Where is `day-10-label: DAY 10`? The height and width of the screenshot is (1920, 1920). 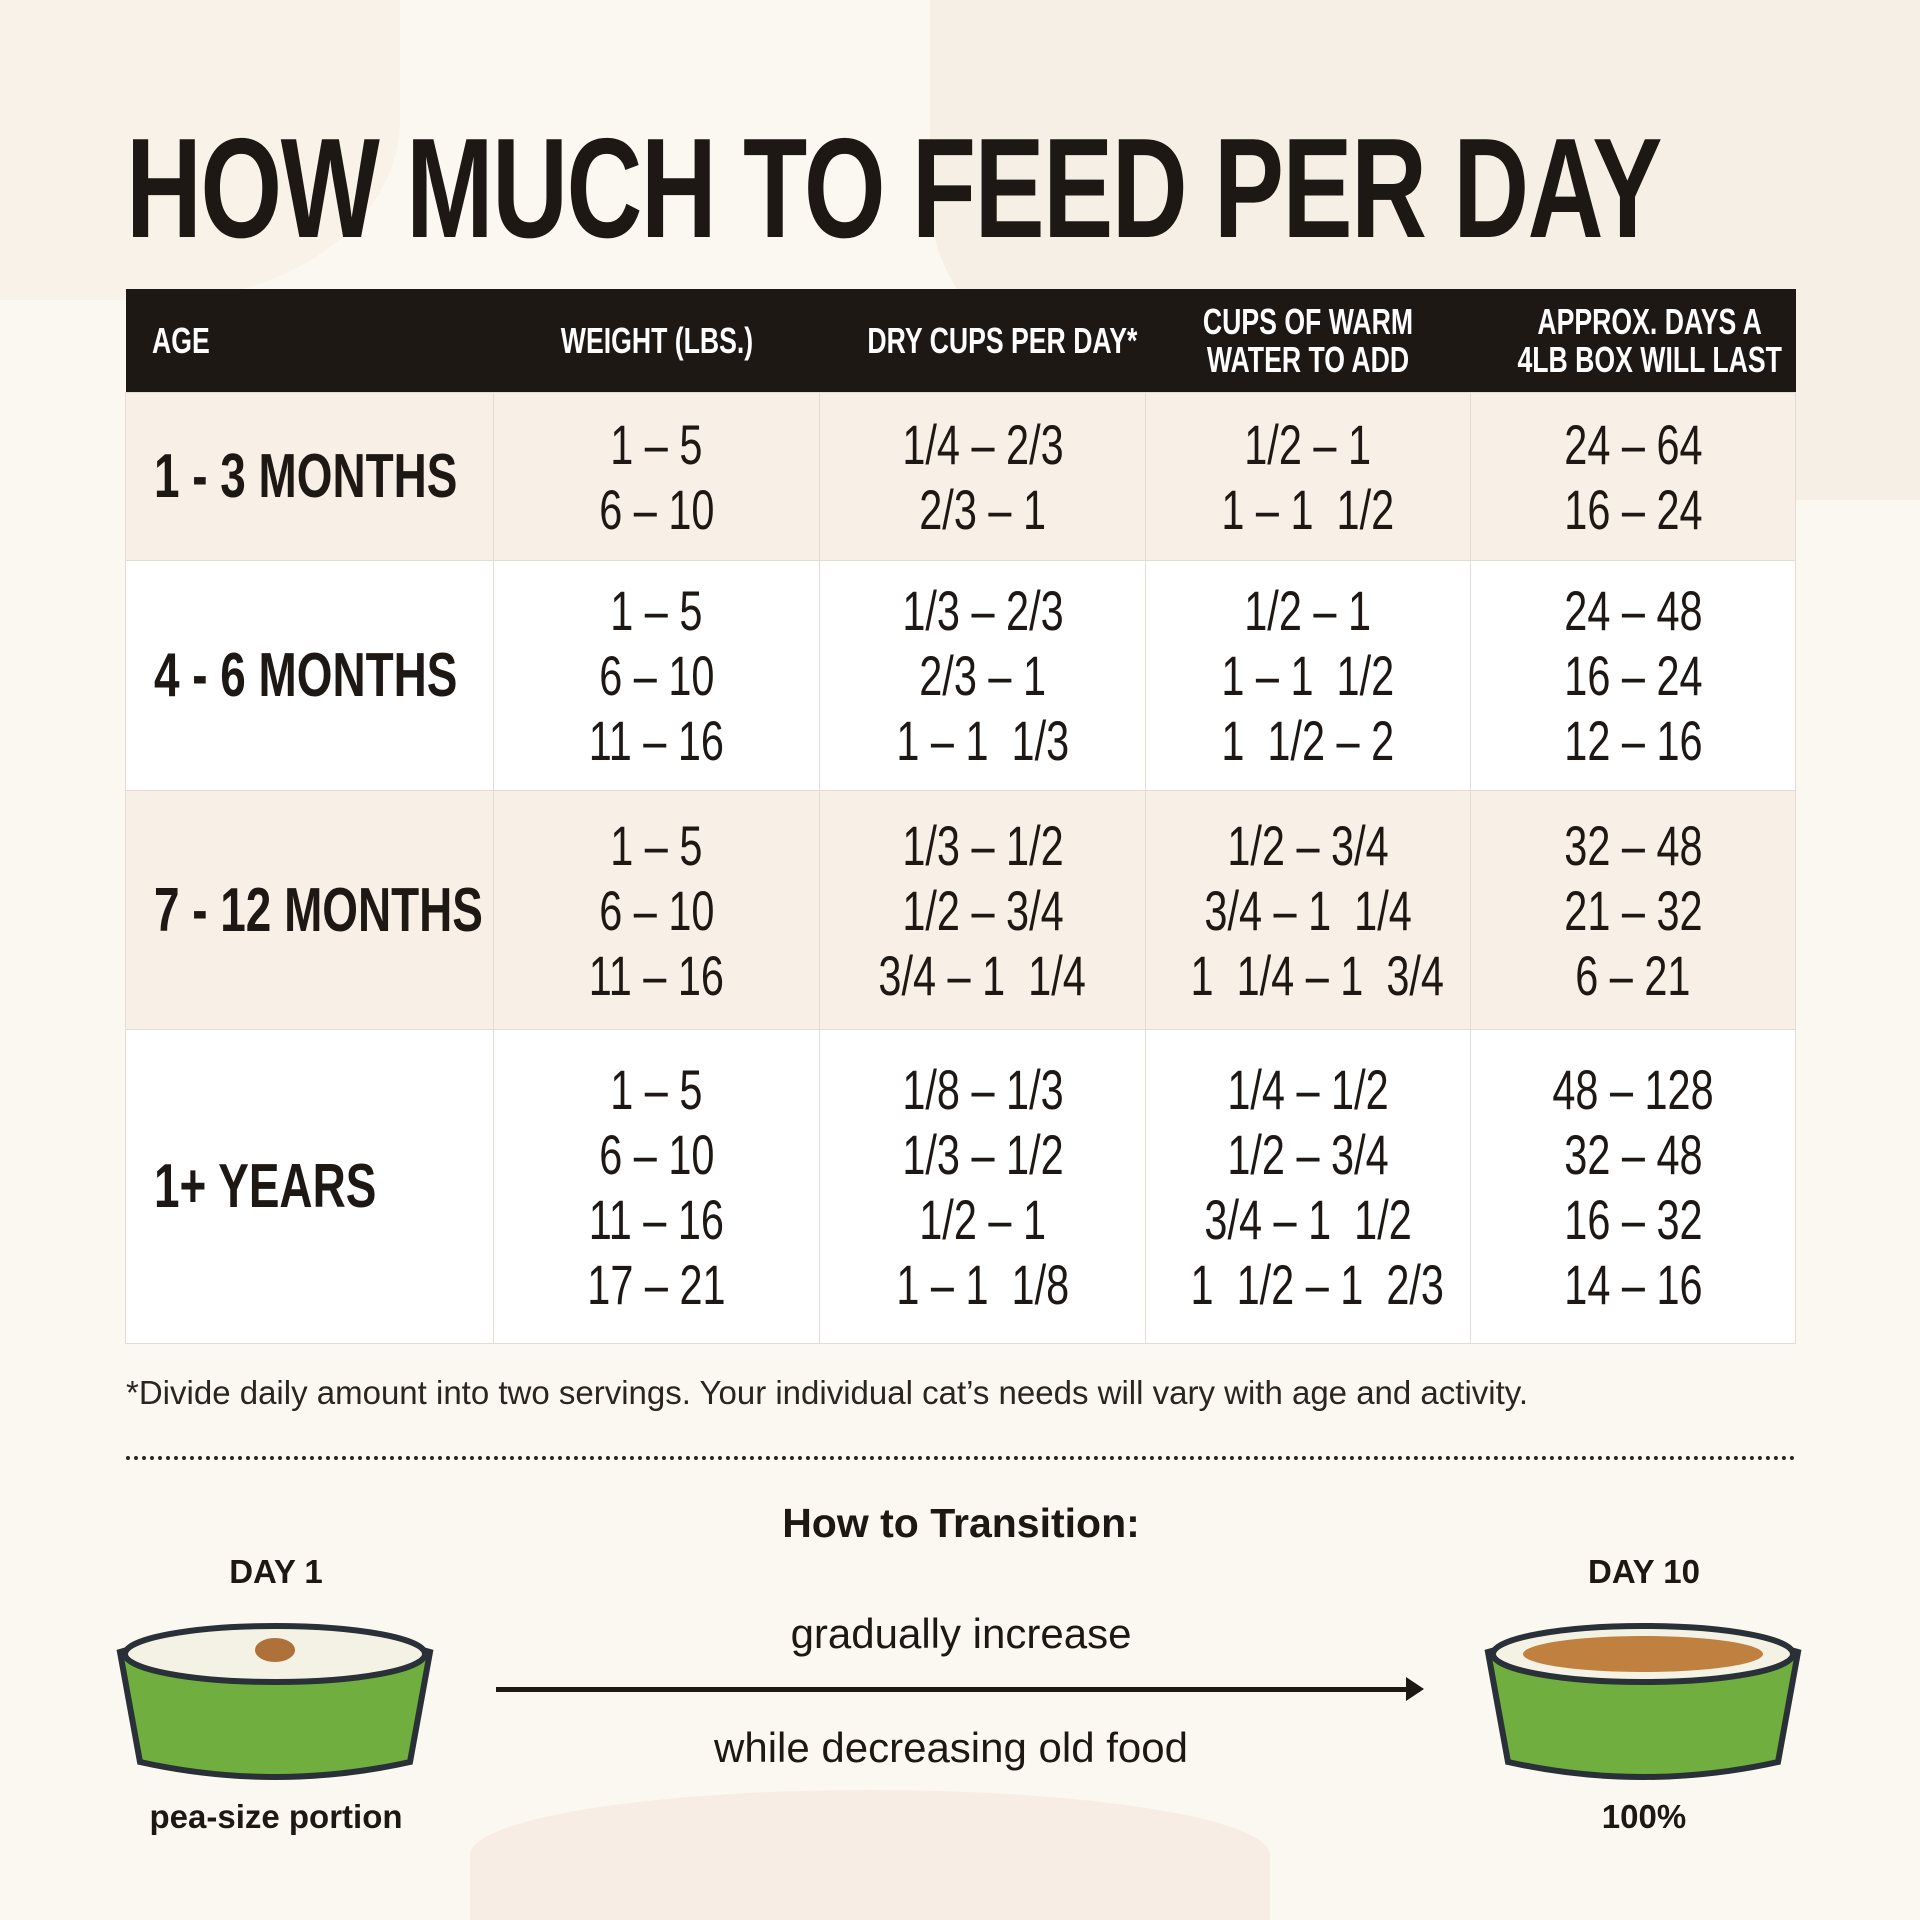 day-10-label: DAY 10 is located at coordinates (1644, 1571).